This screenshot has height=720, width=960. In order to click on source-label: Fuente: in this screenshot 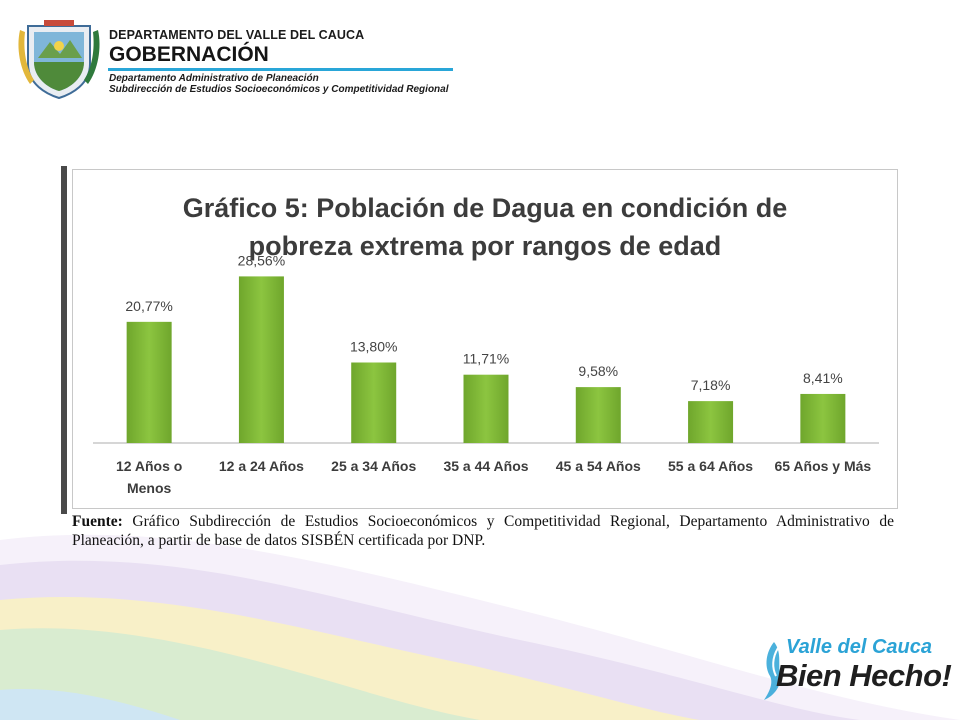, I will do `click(97, 521)`.